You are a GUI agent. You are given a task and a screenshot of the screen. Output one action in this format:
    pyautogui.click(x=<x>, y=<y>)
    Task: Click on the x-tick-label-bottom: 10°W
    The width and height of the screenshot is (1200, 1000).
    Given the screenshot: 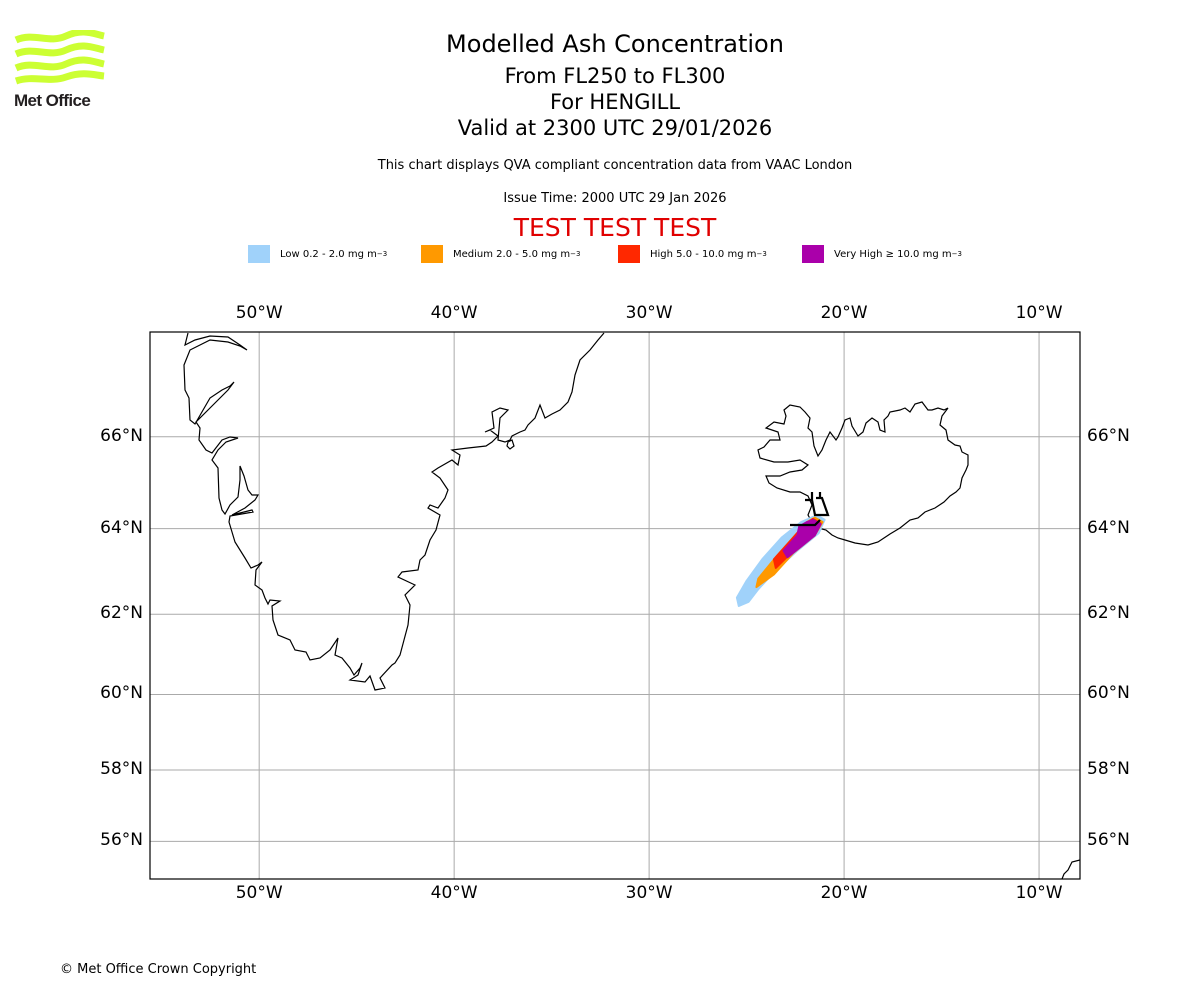 What is the action you would take?
    pyautogui.click(x=1039, y=893)
    